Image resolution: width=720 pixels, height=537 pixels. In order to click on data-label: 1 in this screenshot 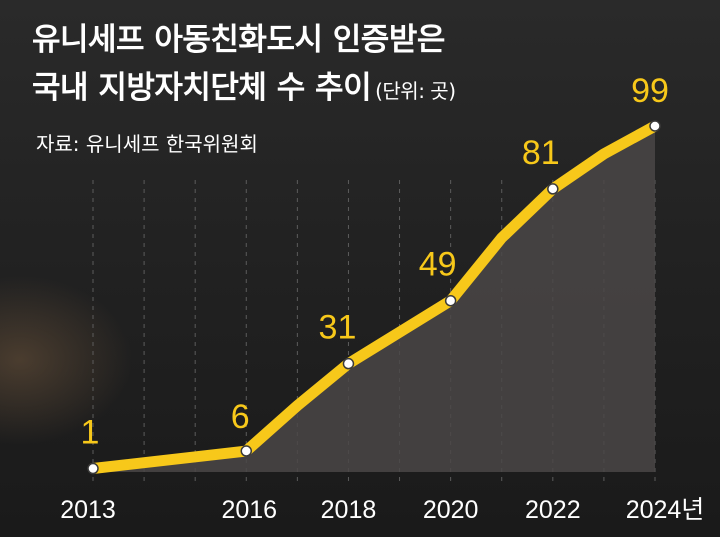, I will do `click(90, 433)`.